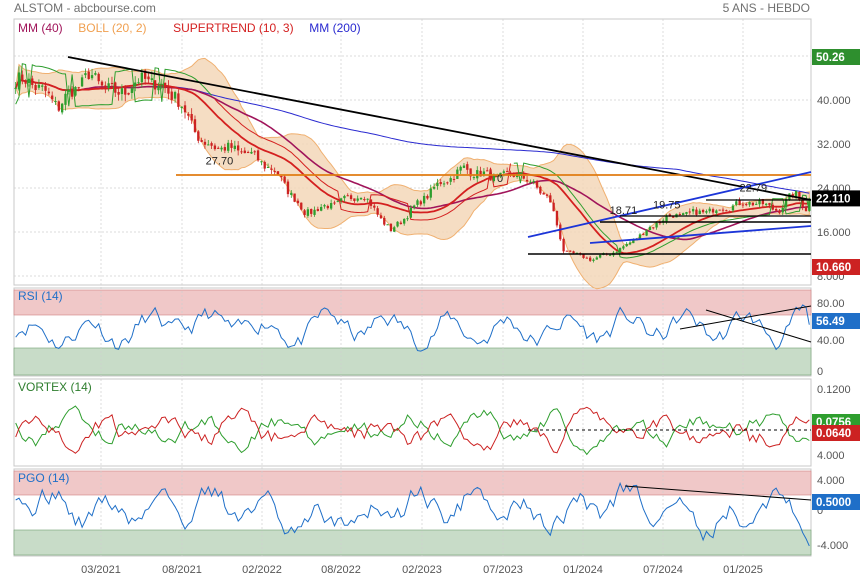 Image resolution: width=860 pixels, height=580 pixels. I want to click on pgo-high-zone, so click(412, 483).